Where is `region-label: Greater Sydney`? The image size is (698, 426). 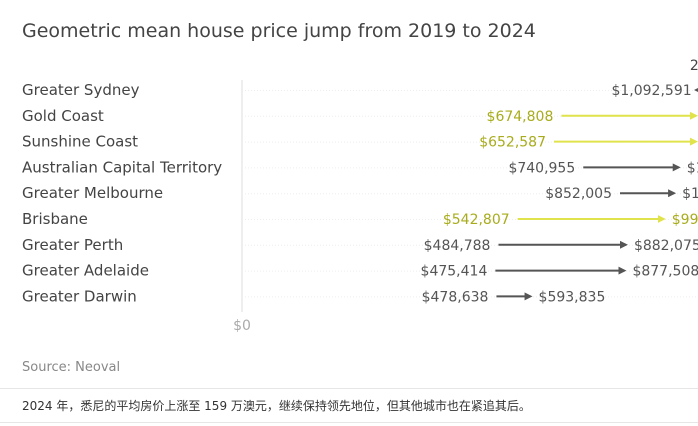 region-label: Greater Sydney is located at coordinates (81, 90).